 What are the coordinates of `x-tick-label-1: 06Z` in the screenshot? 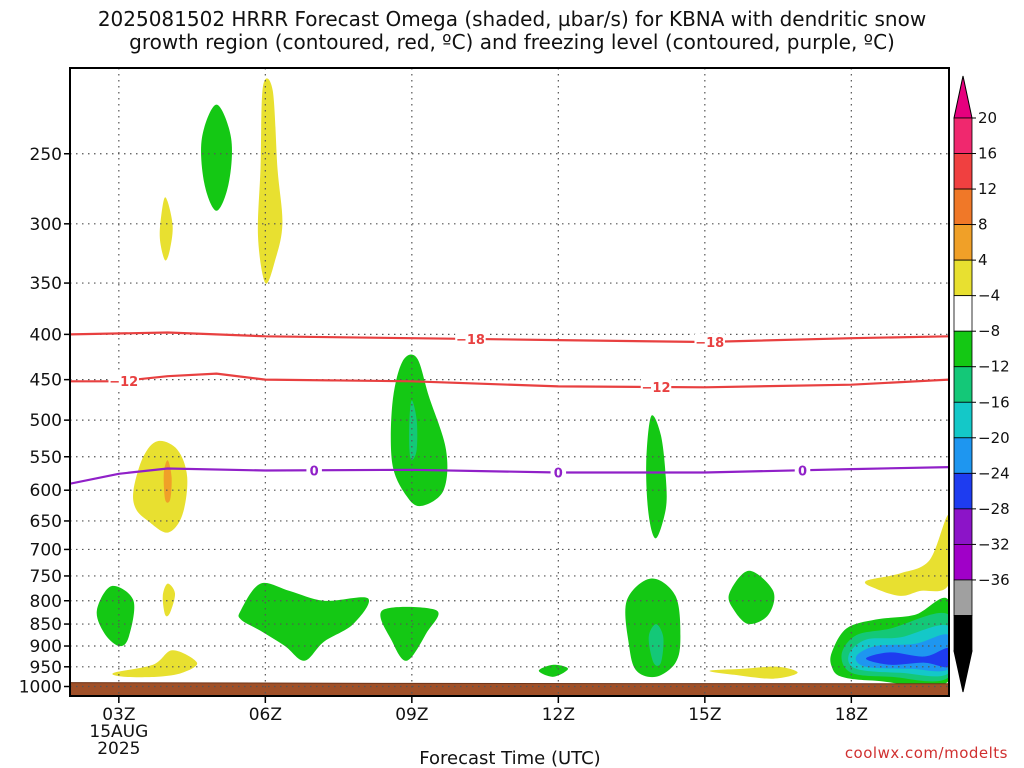 It's located at (265, 715).